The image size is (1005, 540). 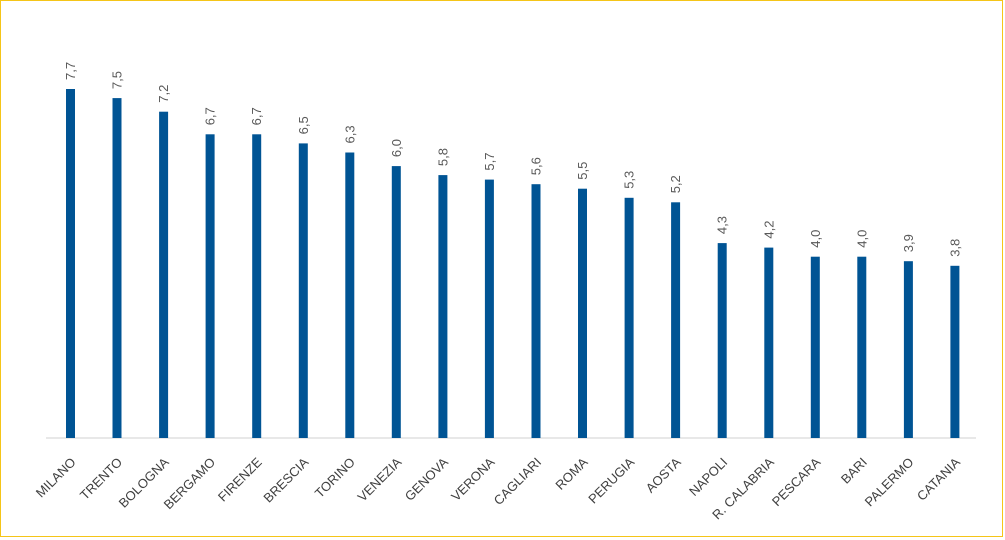 What do you see at coordinates (663, 474) in the screenshot?
I see `category-label: AOSTA` at bounding box center [663, 474].